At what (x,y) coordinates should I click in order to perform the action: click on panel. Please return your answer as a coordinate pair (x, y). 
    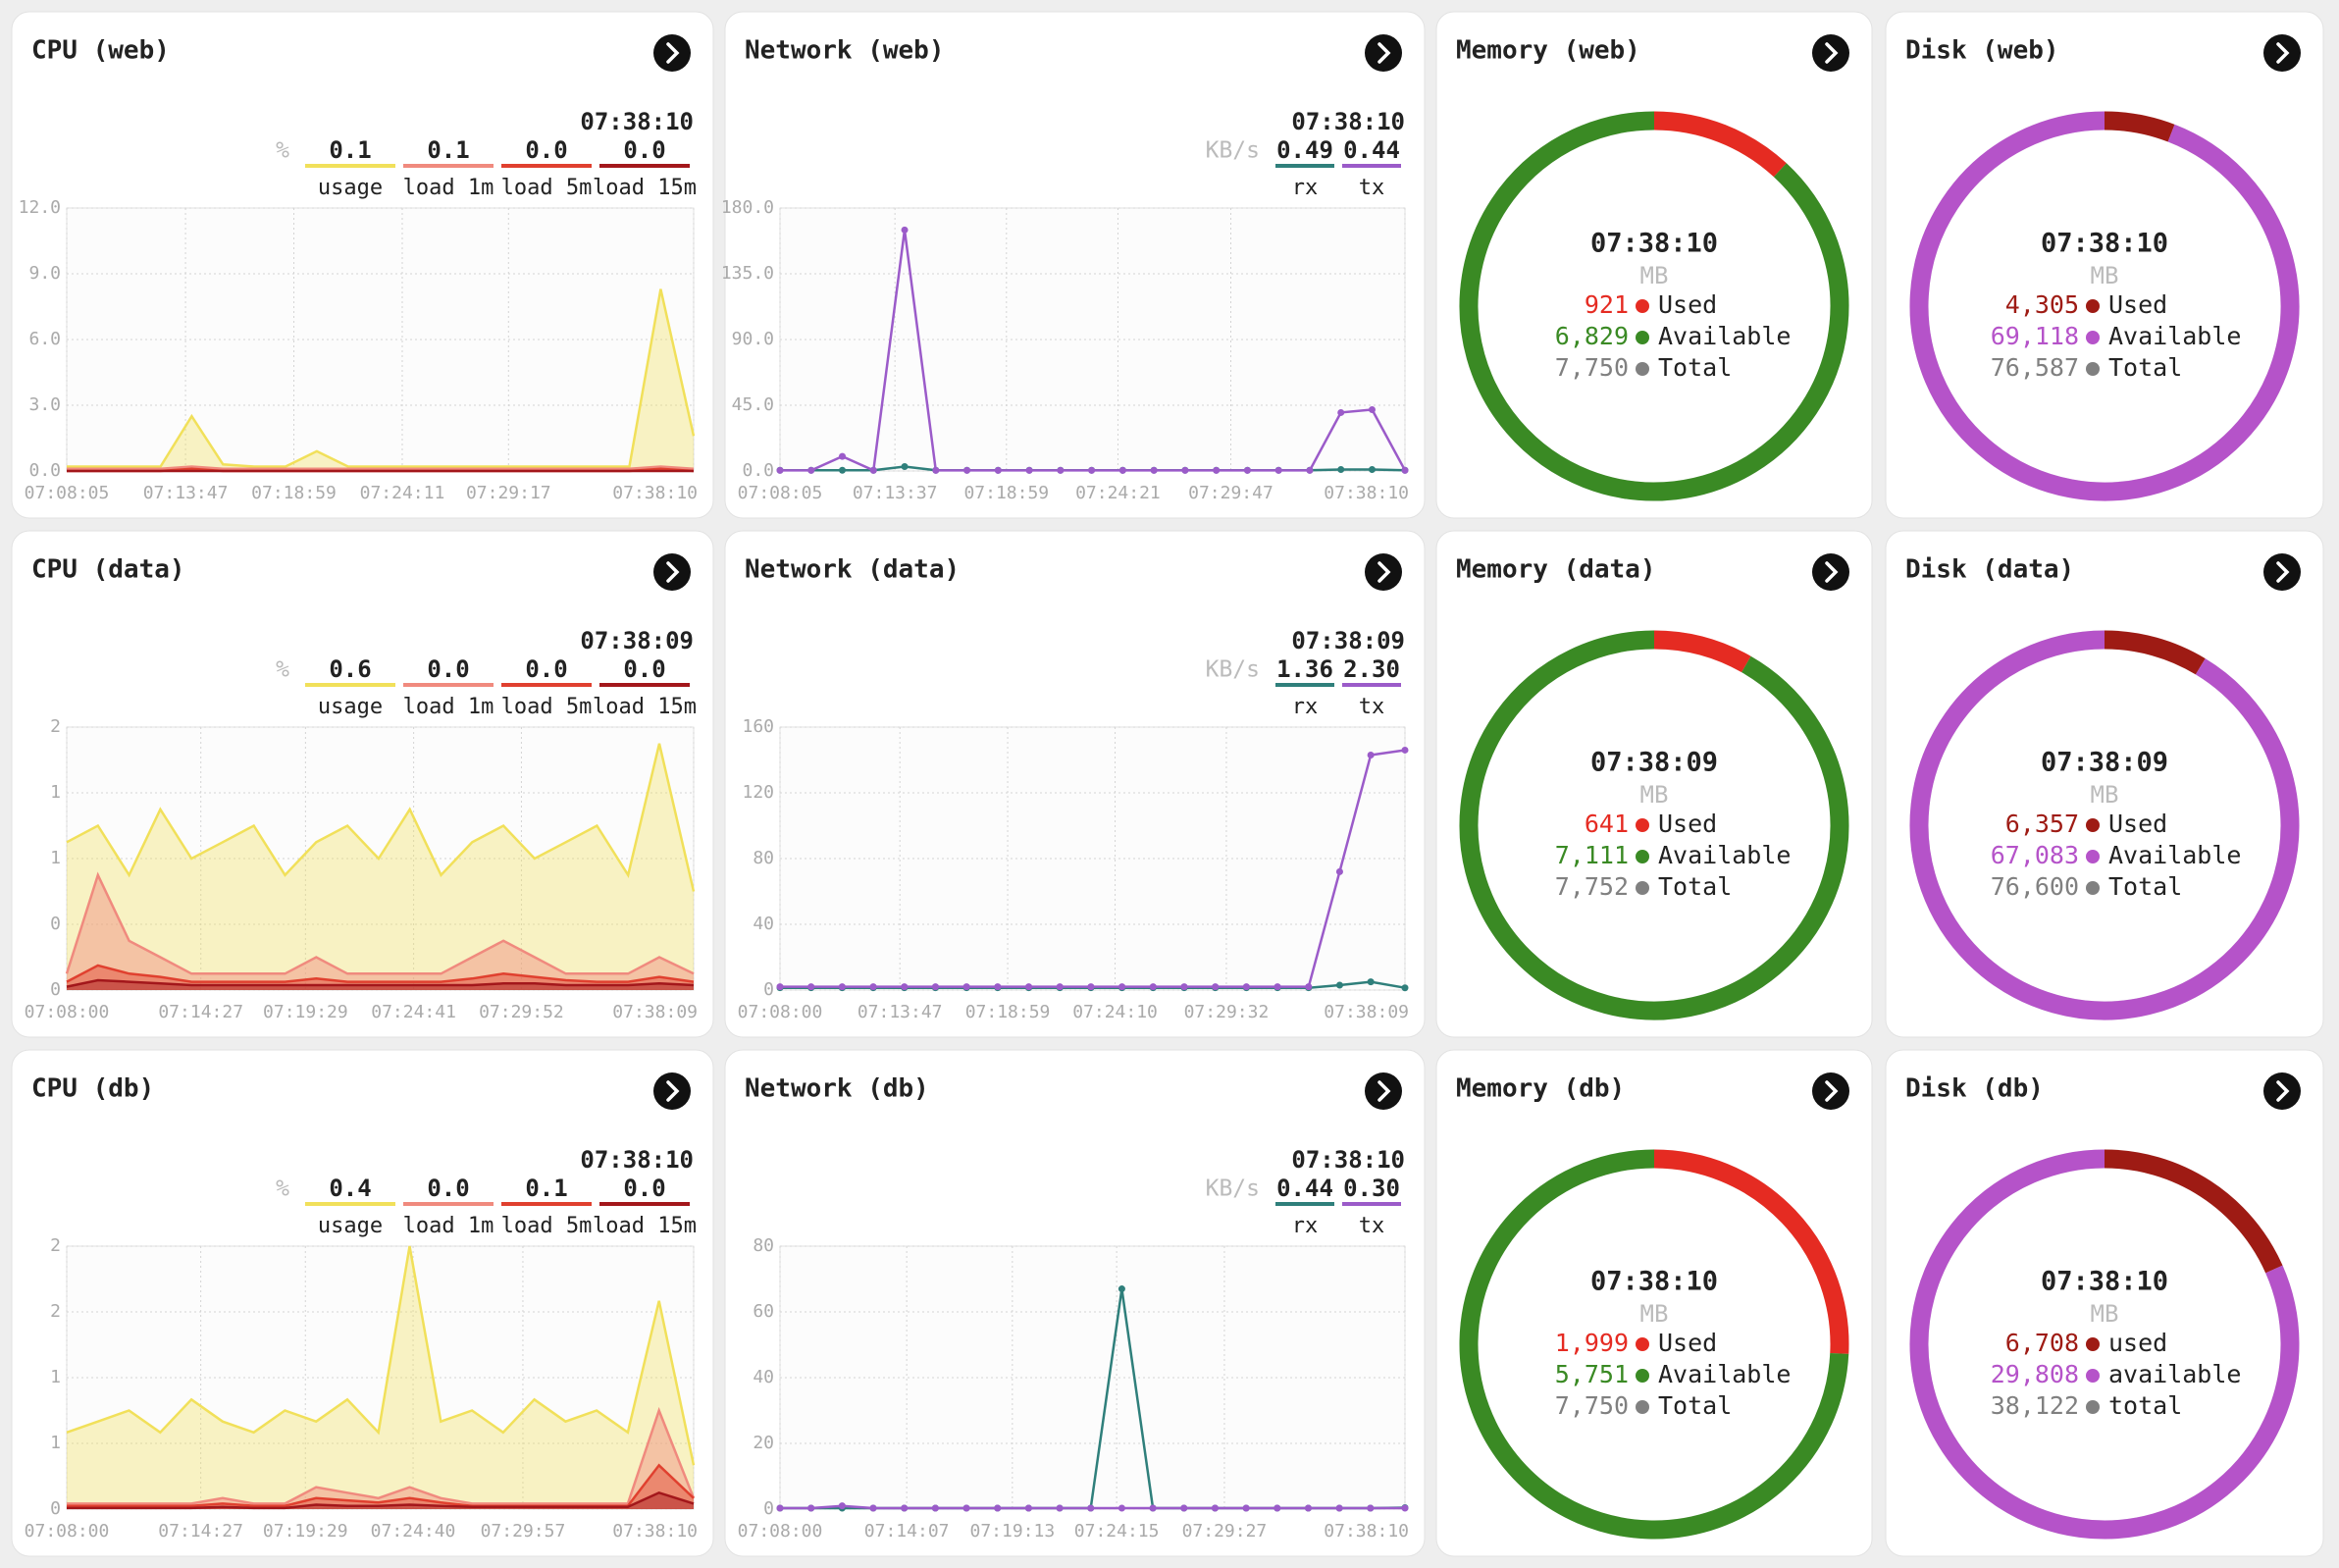
    Looking at the image, I should click on (1654, 784).